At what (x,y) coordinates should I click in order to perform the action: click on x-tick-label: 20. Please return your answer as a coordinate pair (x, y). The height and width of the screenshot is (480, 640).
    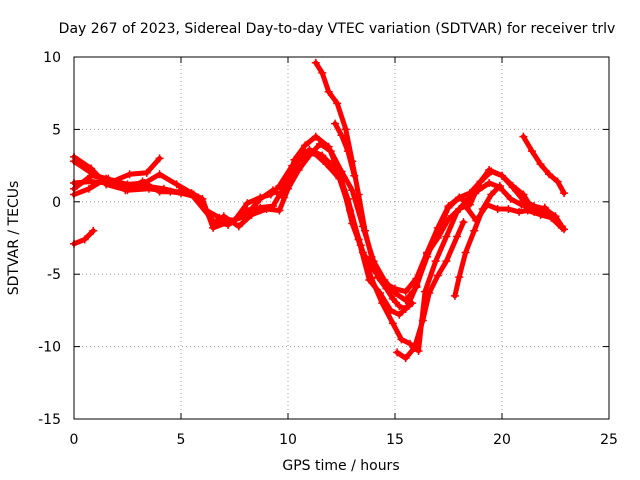
    Looking at the image, I should click on (502, 440).